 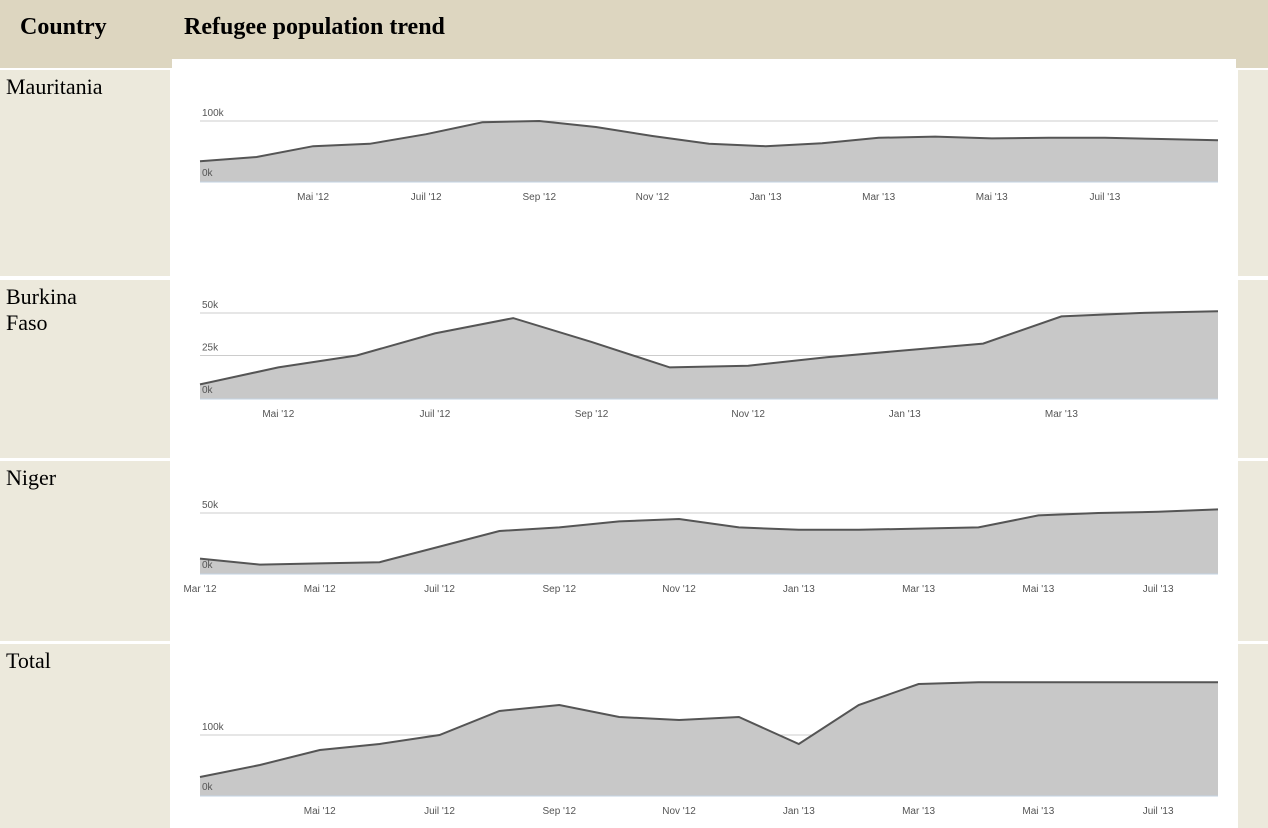 What do you see at coordinates (314, 27) in the screenshot?
I see `header-cell: Refugee population trend` at bounding box center [314, 27].